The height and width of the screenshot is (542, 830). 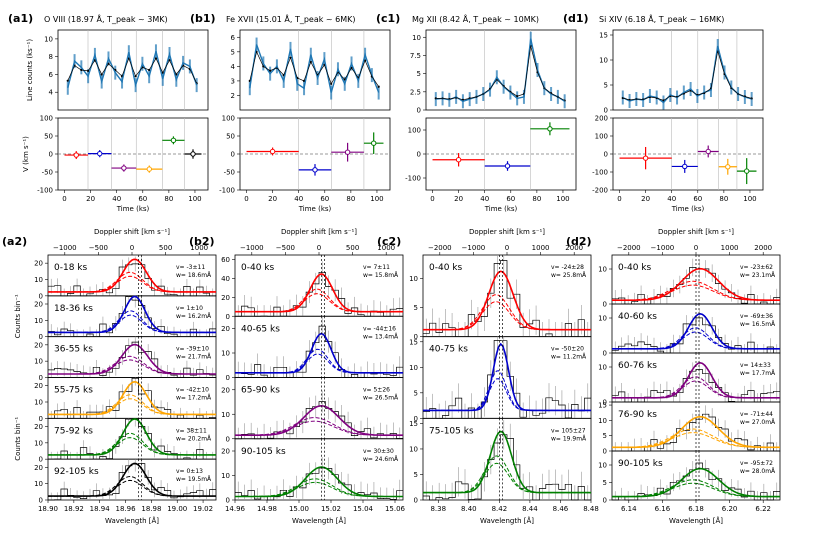 What do you see at coordinates (381, 336) in the screenshot?
I see `width-label: w= 13.4mÅ` at bounding box center [381, 336].